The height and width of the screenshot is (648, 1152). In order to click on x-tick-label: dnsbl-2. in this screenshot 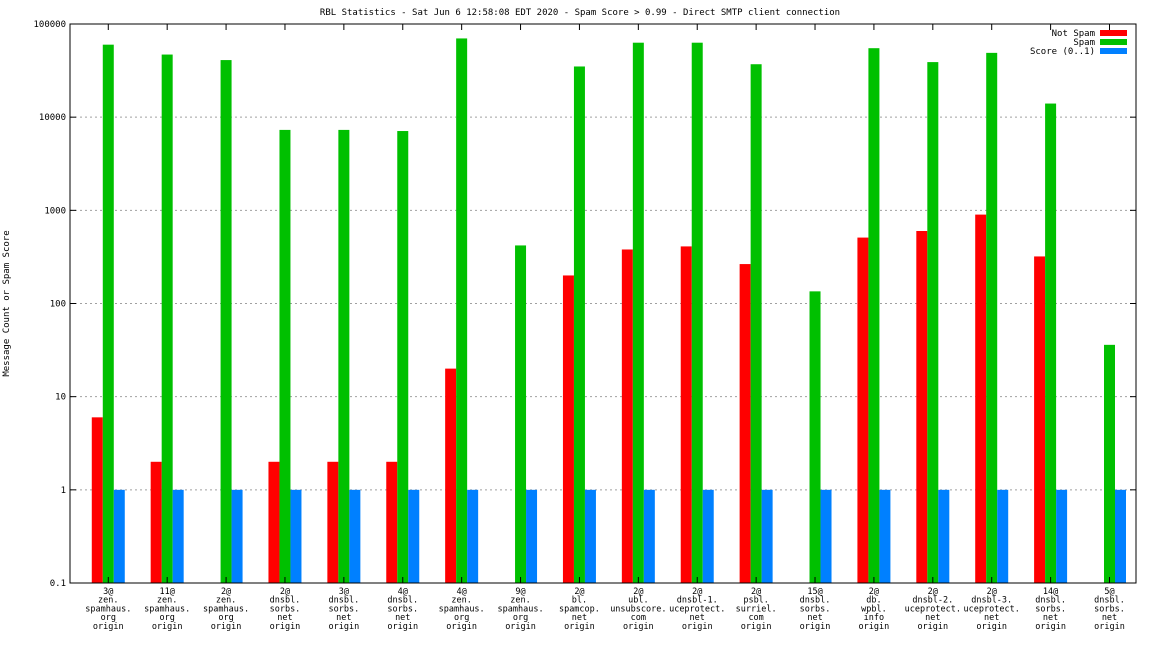, I will do `click(932, 601)`.